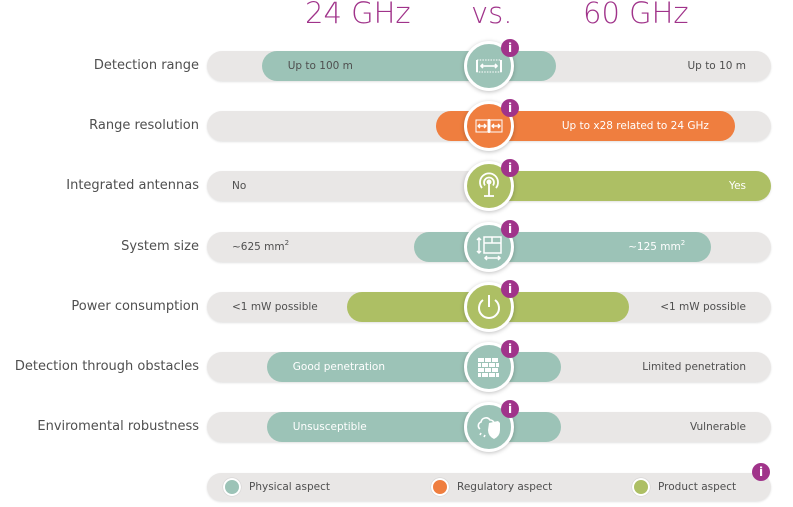 This screenshot has height=507, width=793. I want to click on right-value-text: <1 mW possible, so click(703, 307).